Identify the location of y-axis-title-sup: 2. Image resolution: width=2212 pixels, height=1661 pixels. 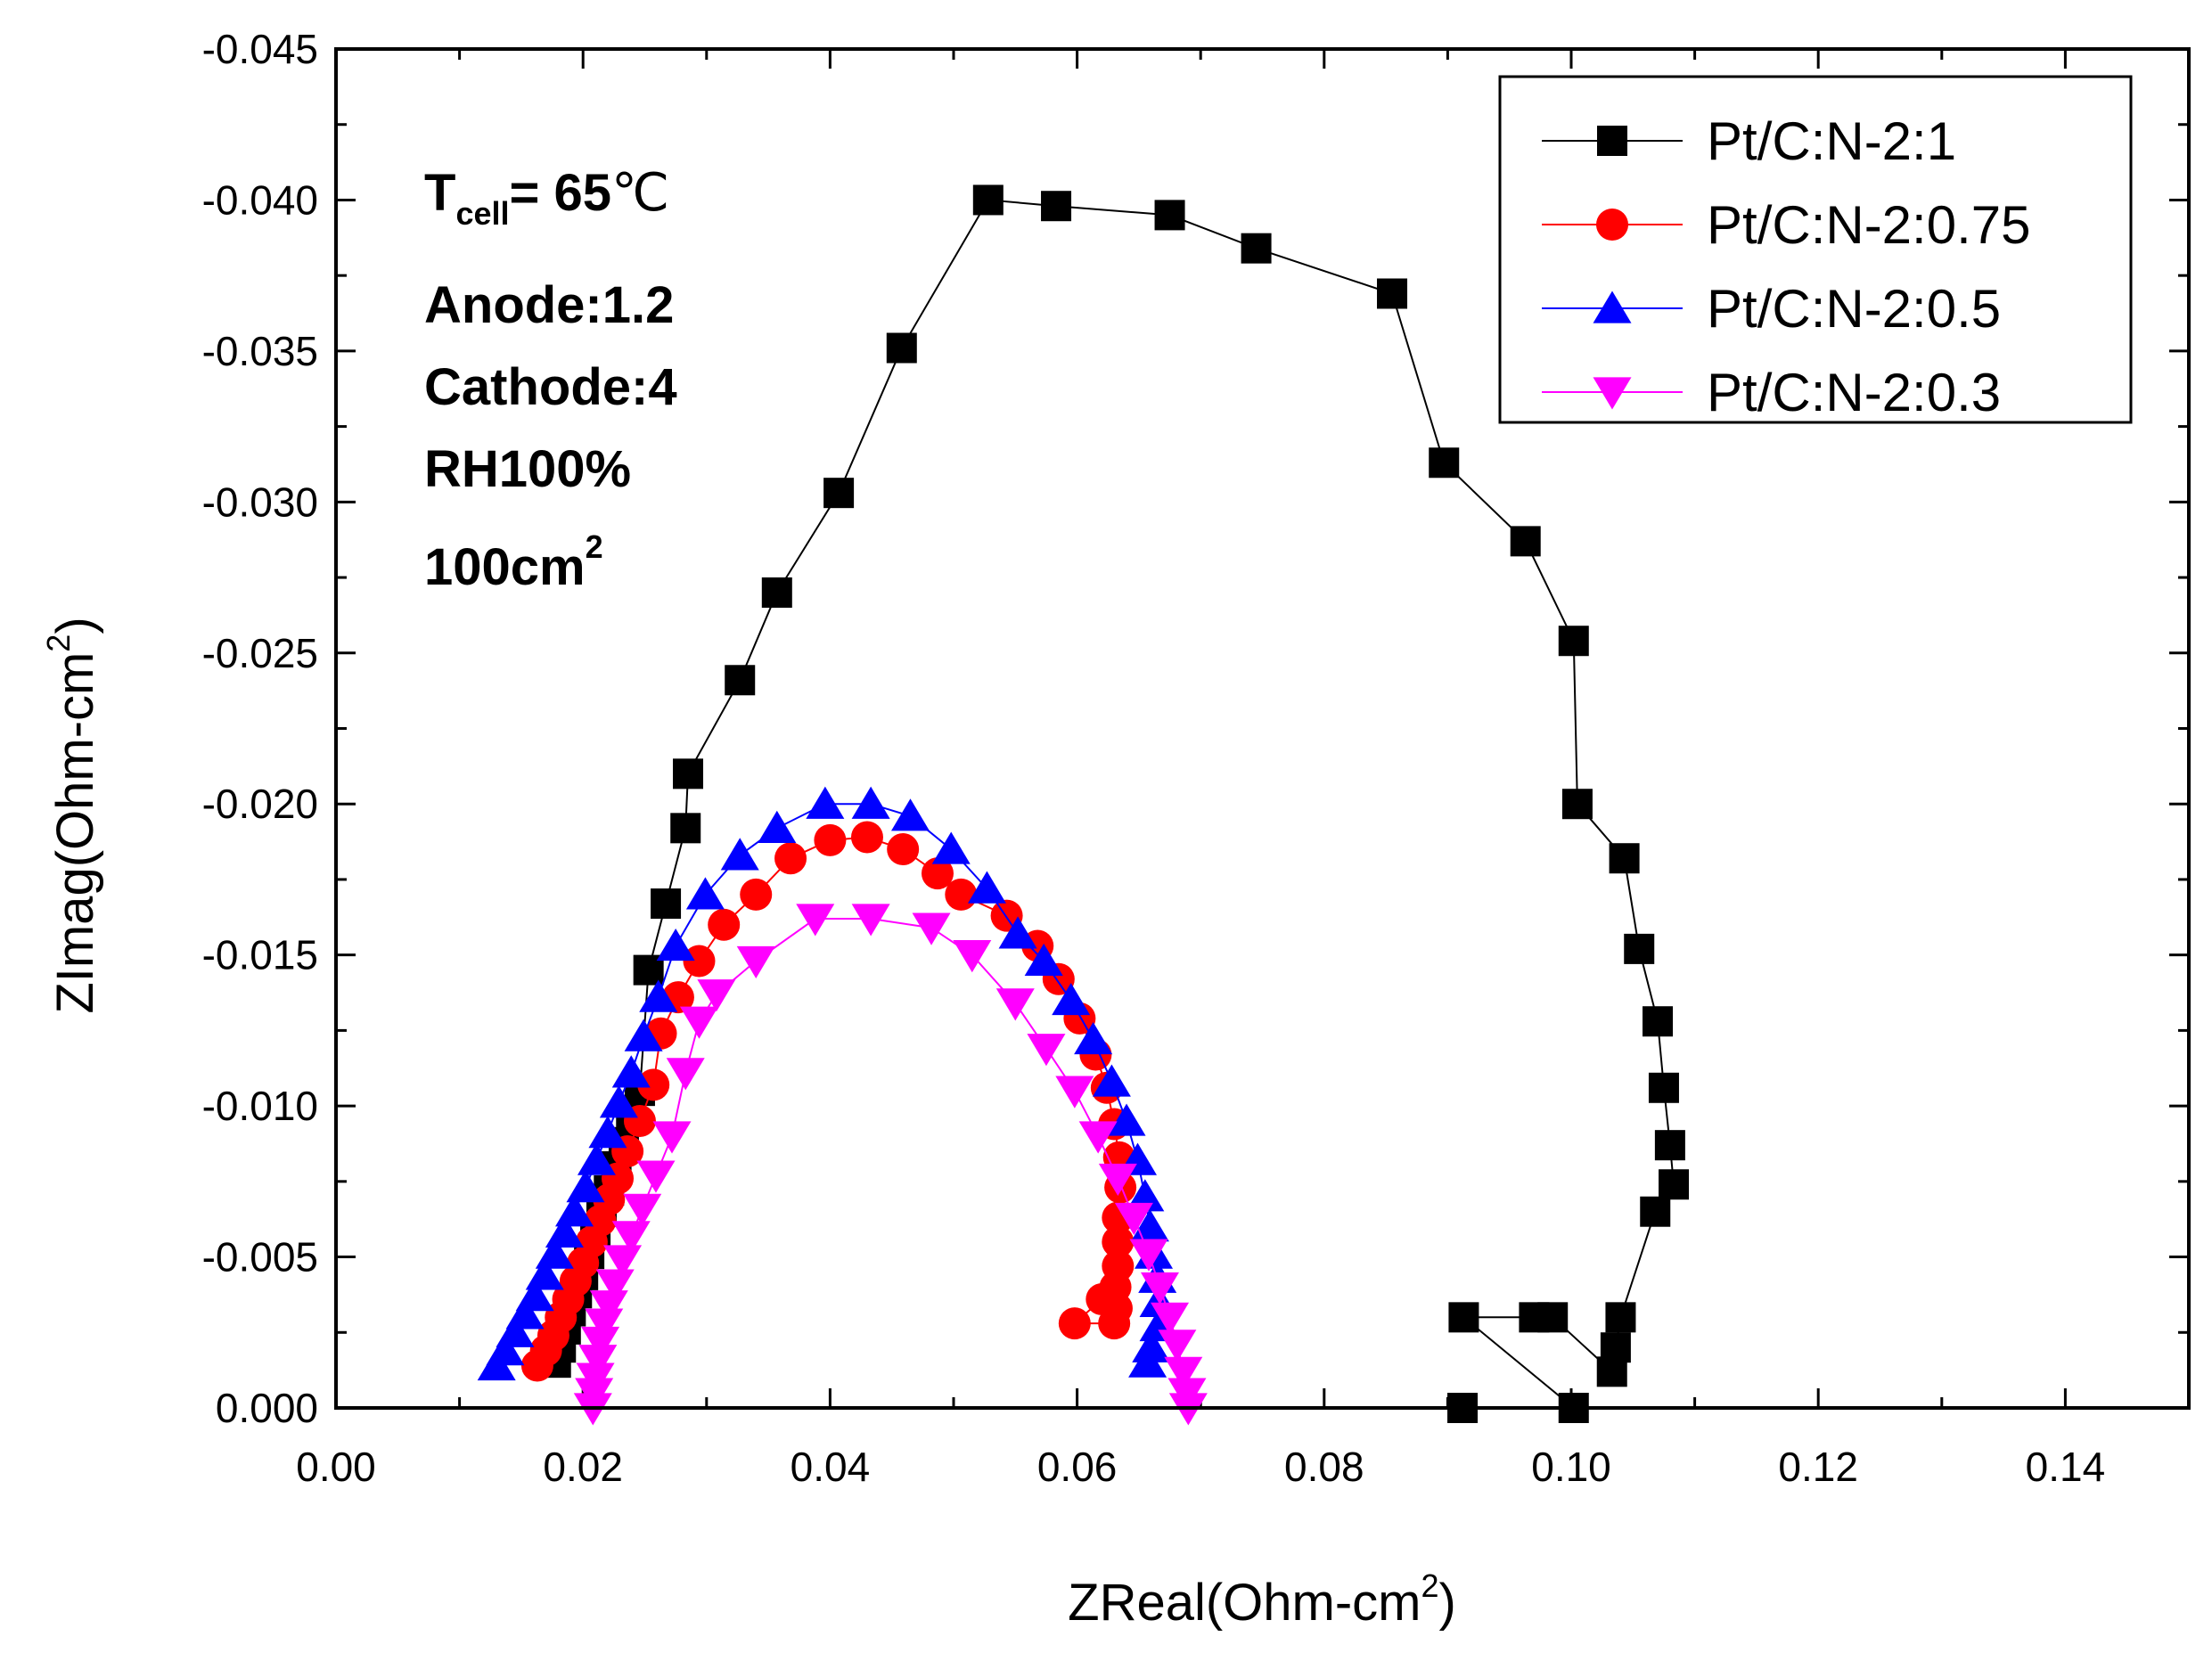
(58, 643).